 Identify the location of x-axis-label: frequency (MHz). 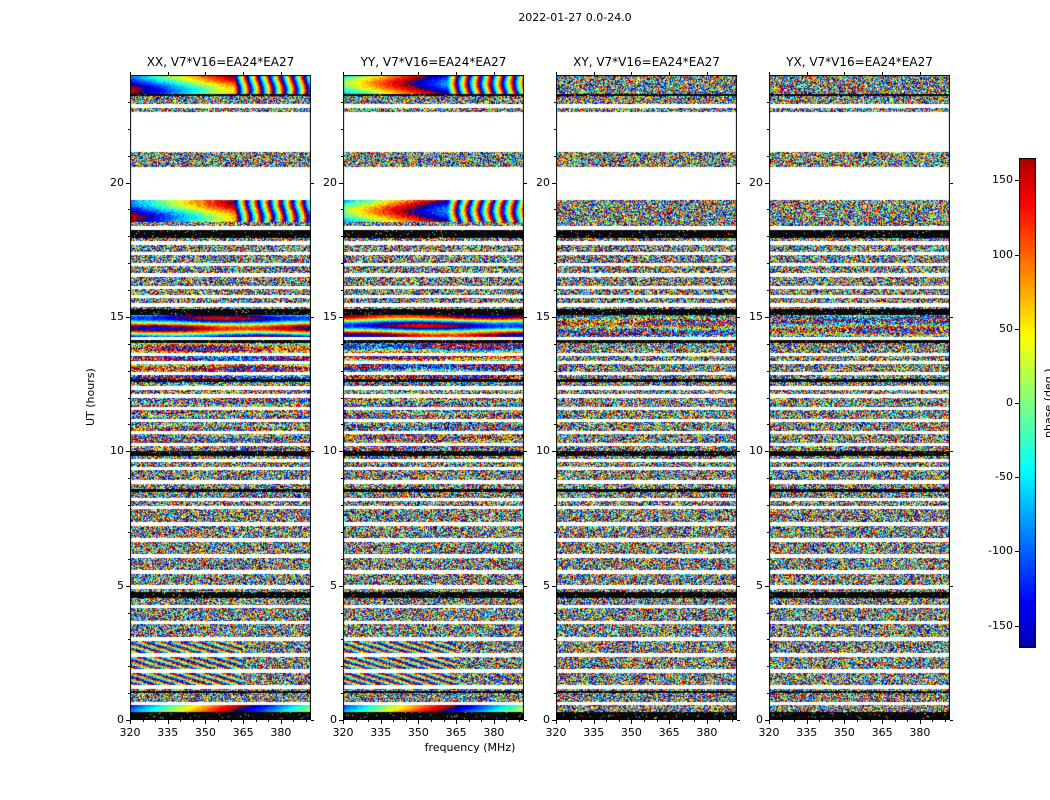
(470, 747).